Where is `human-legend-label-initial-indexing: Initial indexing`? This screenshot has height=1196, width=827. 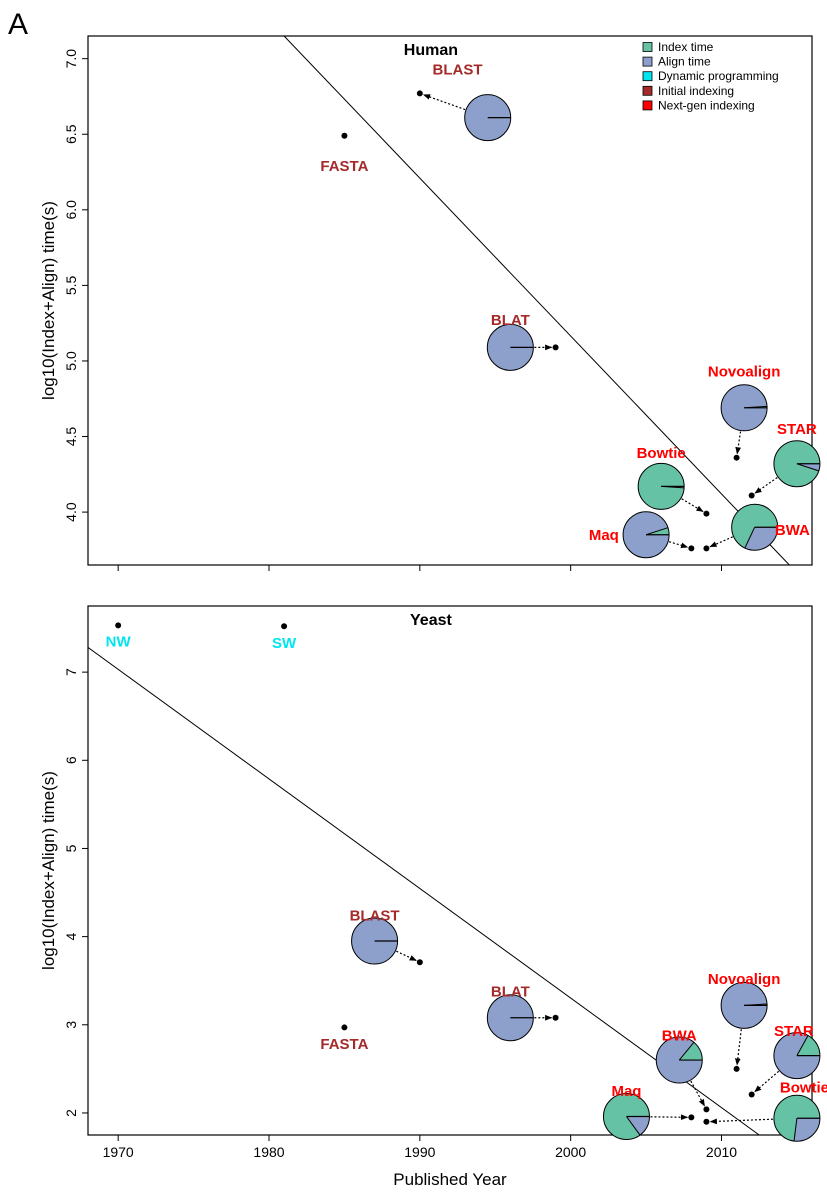
human-legend-label-initial-indexing: Initial indexing is located at coordinates (696, 91).